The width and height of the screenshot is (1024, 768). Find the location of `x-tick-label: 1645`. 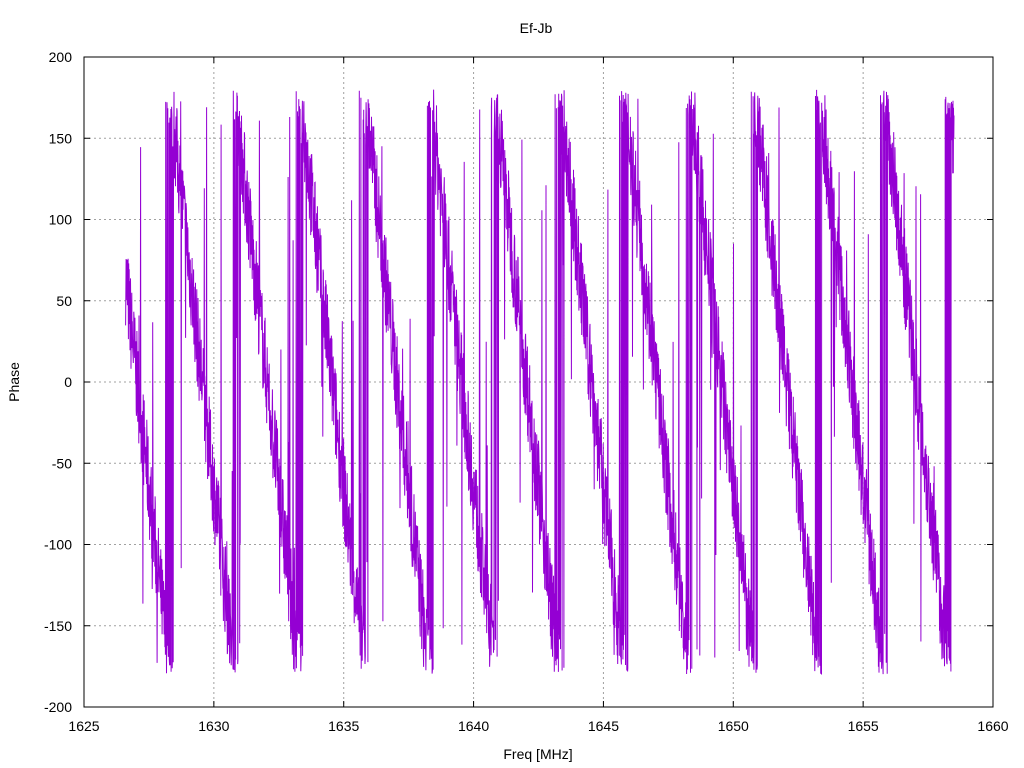

x-tick-label: 1645 is located at coordinates (603, 726).